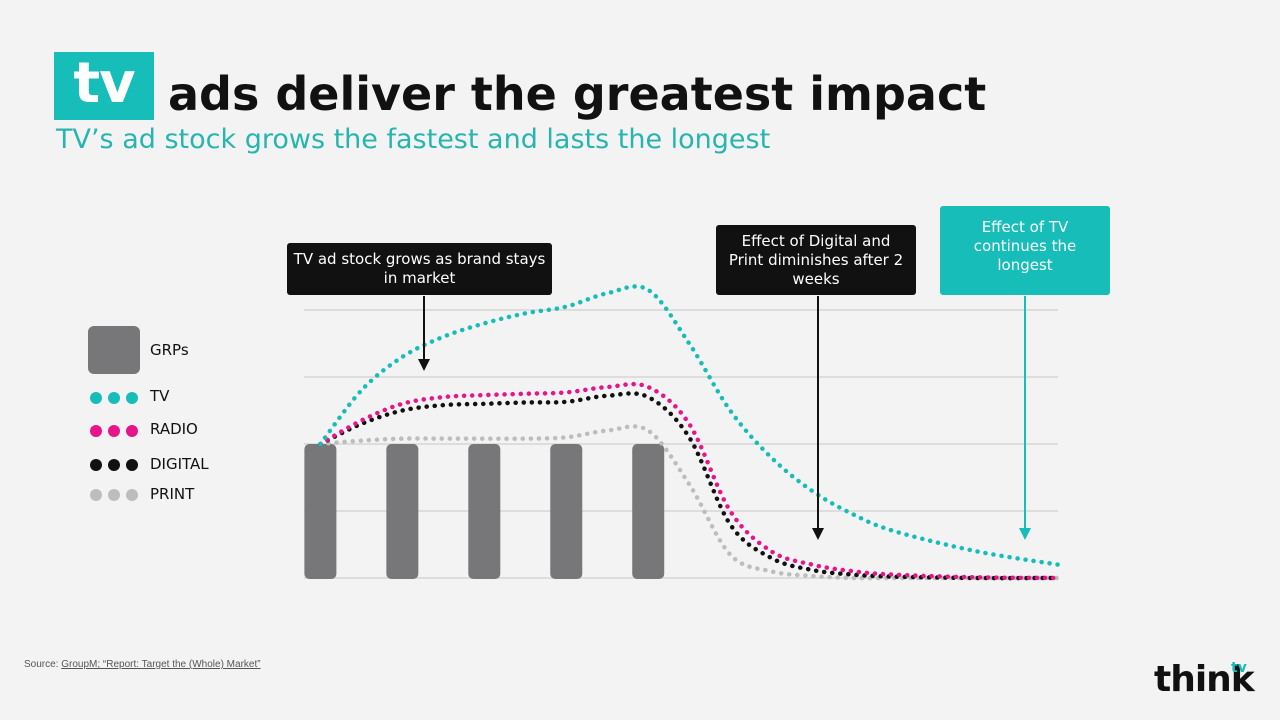  What do you see at coordinates (1025, 246) in the screenshot?
I see `callout-longest-text: Effect of TV continues the longest` at bounding box center [1025, 246].